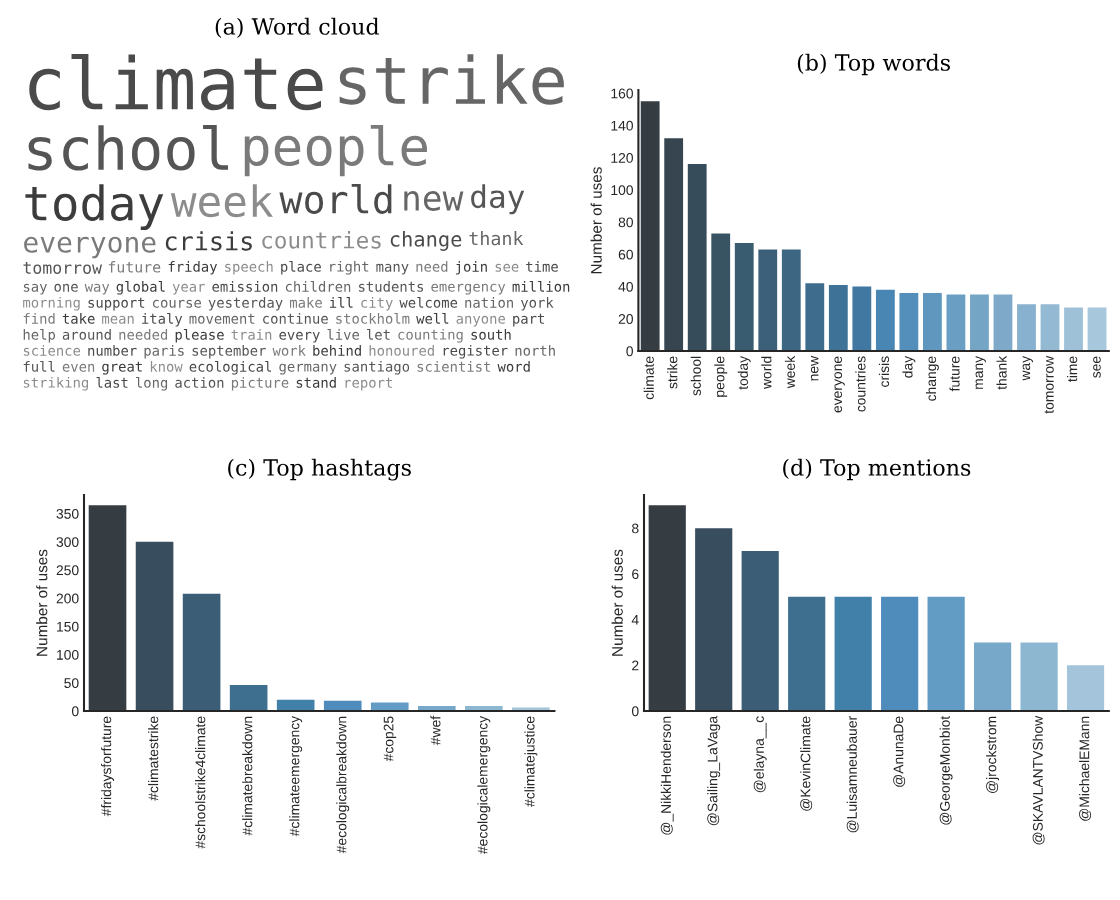  I want to click on text: tomorrow, so click(62, 268).